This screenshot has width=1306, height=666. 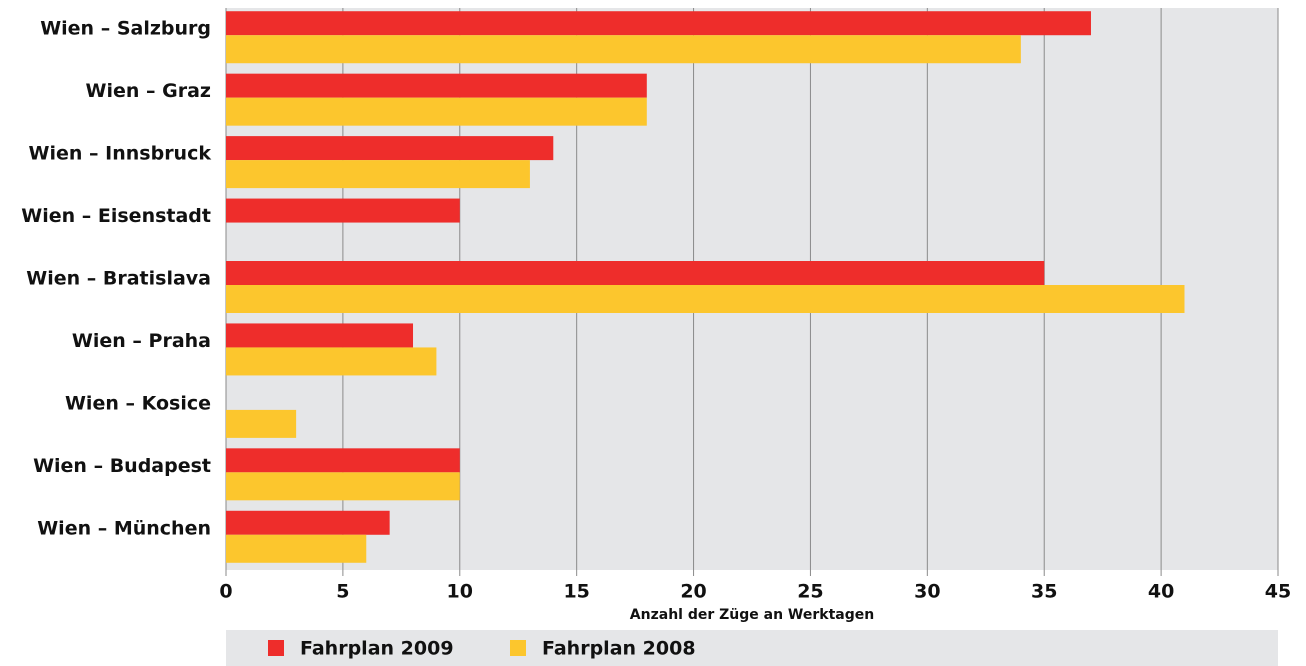 What do you see at coordinates (141, 341) in the screenshot?
I see `y-tick-label: Wien – Praha` at bounding box center [141, 341].